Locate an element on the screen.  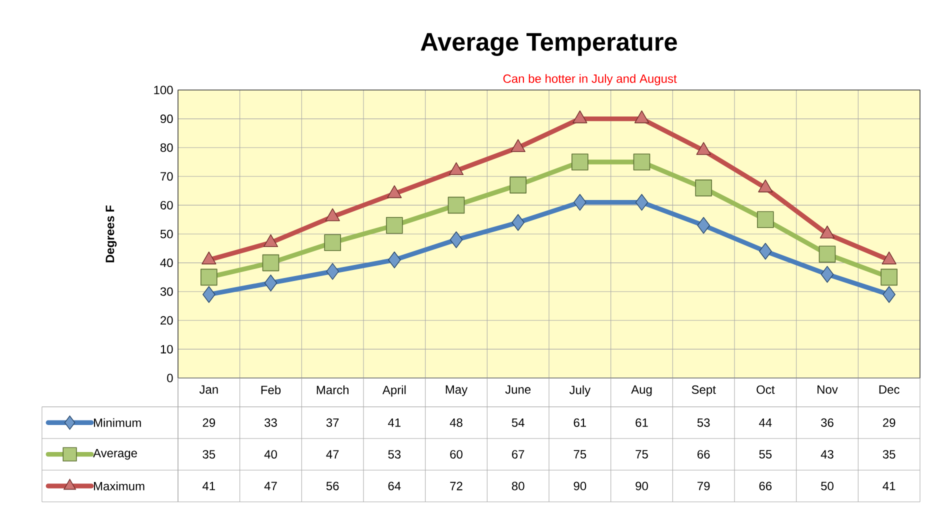
data-label: 36 is located at coordinates (827, 422).